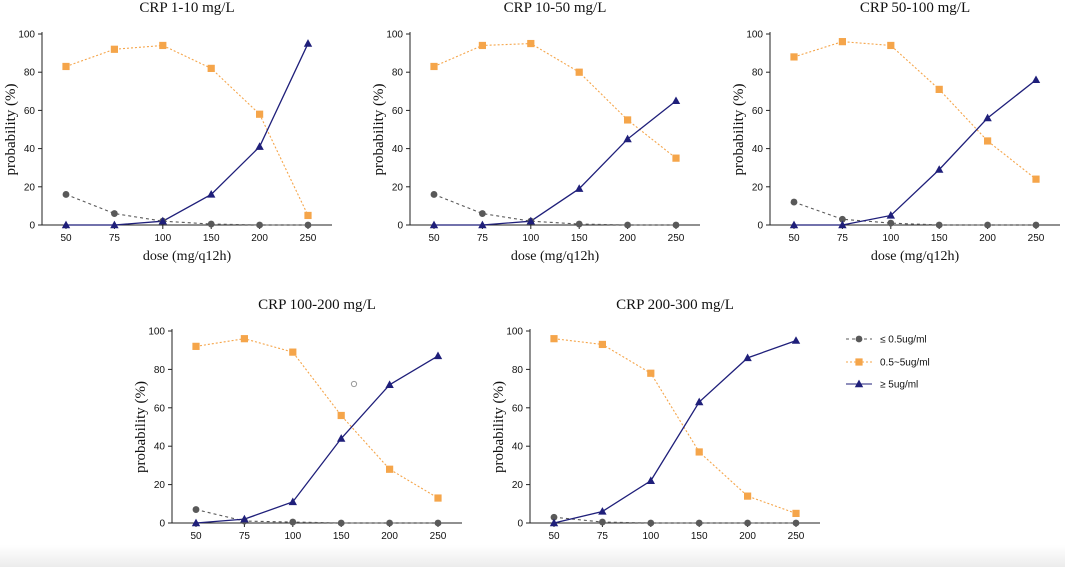  What do you see at coordinates (754, 35) in the screenshot?
I see `y-tick-label: 100` at bounding box center [754, 35].